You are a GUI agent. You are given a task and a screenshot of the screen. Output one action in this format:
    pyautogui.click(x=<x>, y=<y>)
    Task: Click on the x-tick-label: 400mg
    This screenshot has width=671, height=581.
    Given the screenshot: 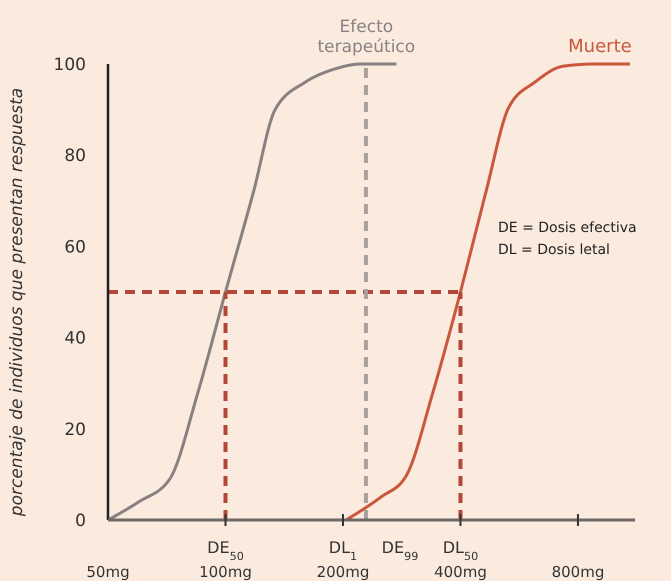 What is the action you would take?
    pyautogui.click(x=460, y=572)
    